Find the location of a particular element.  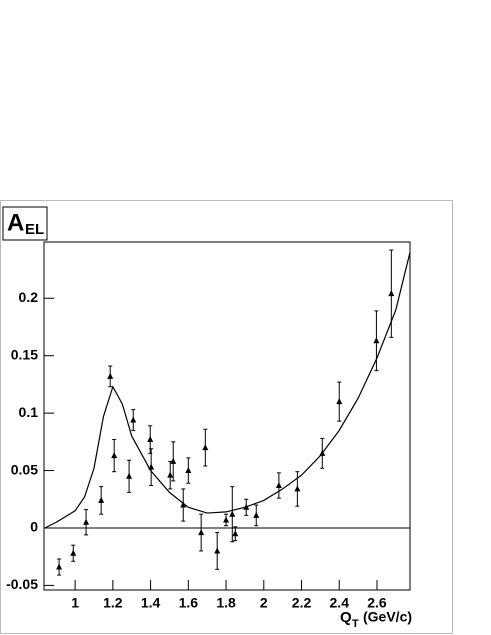

x-tick-label: 1.4 is located at coordinates (151, 603).